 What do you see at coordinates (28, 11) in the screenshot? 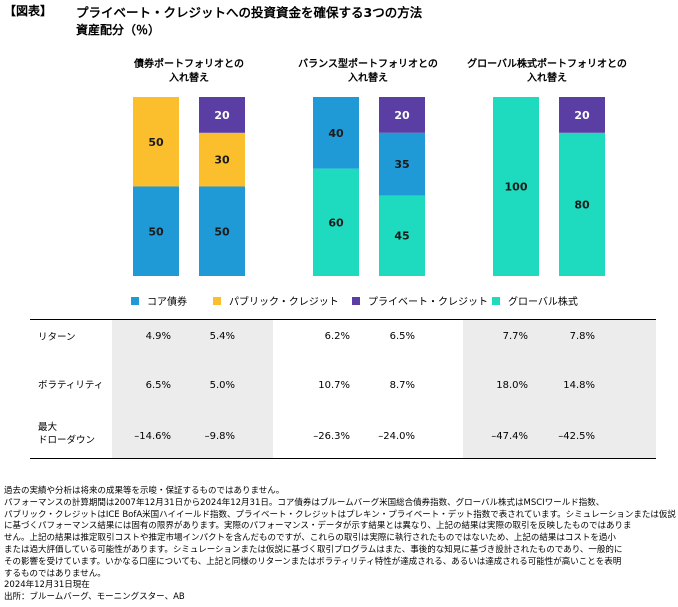
I see `figure-tag: 【図表】` at bounding box center [28, 11].